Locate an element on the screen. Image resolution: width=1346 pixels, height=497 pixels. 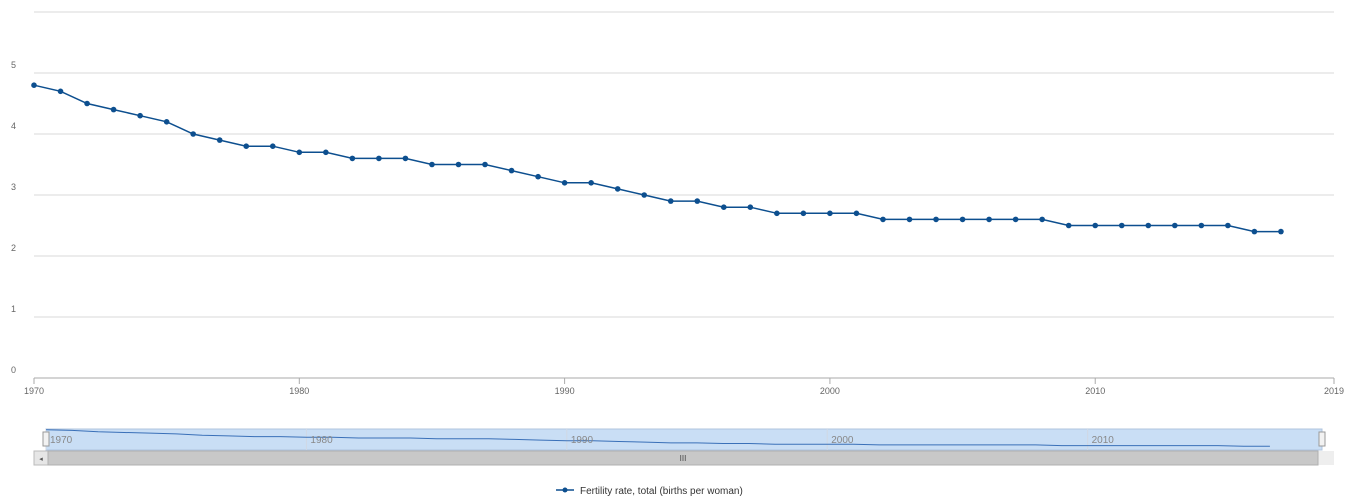
legend-label: Fertility rate, total (births per woman) is located at coordinates (661, 491).